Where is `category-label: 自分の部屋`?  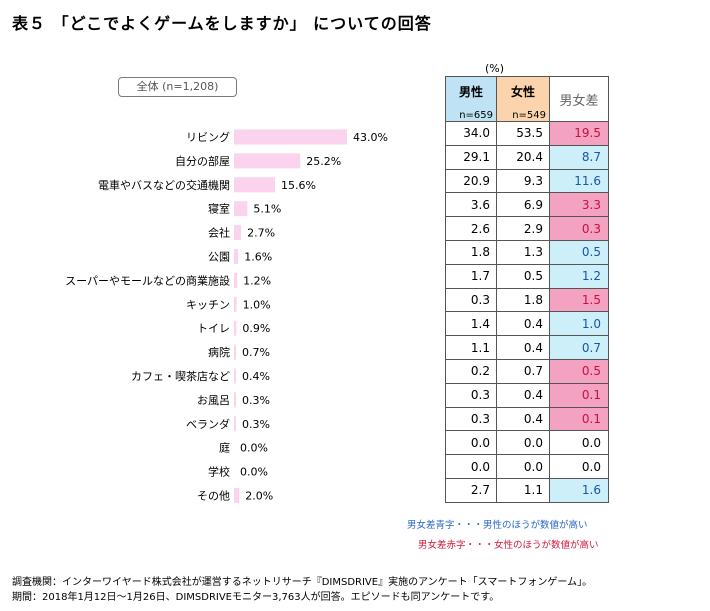
category-label: 自分の部屋 is located at coordinates (202, 161).